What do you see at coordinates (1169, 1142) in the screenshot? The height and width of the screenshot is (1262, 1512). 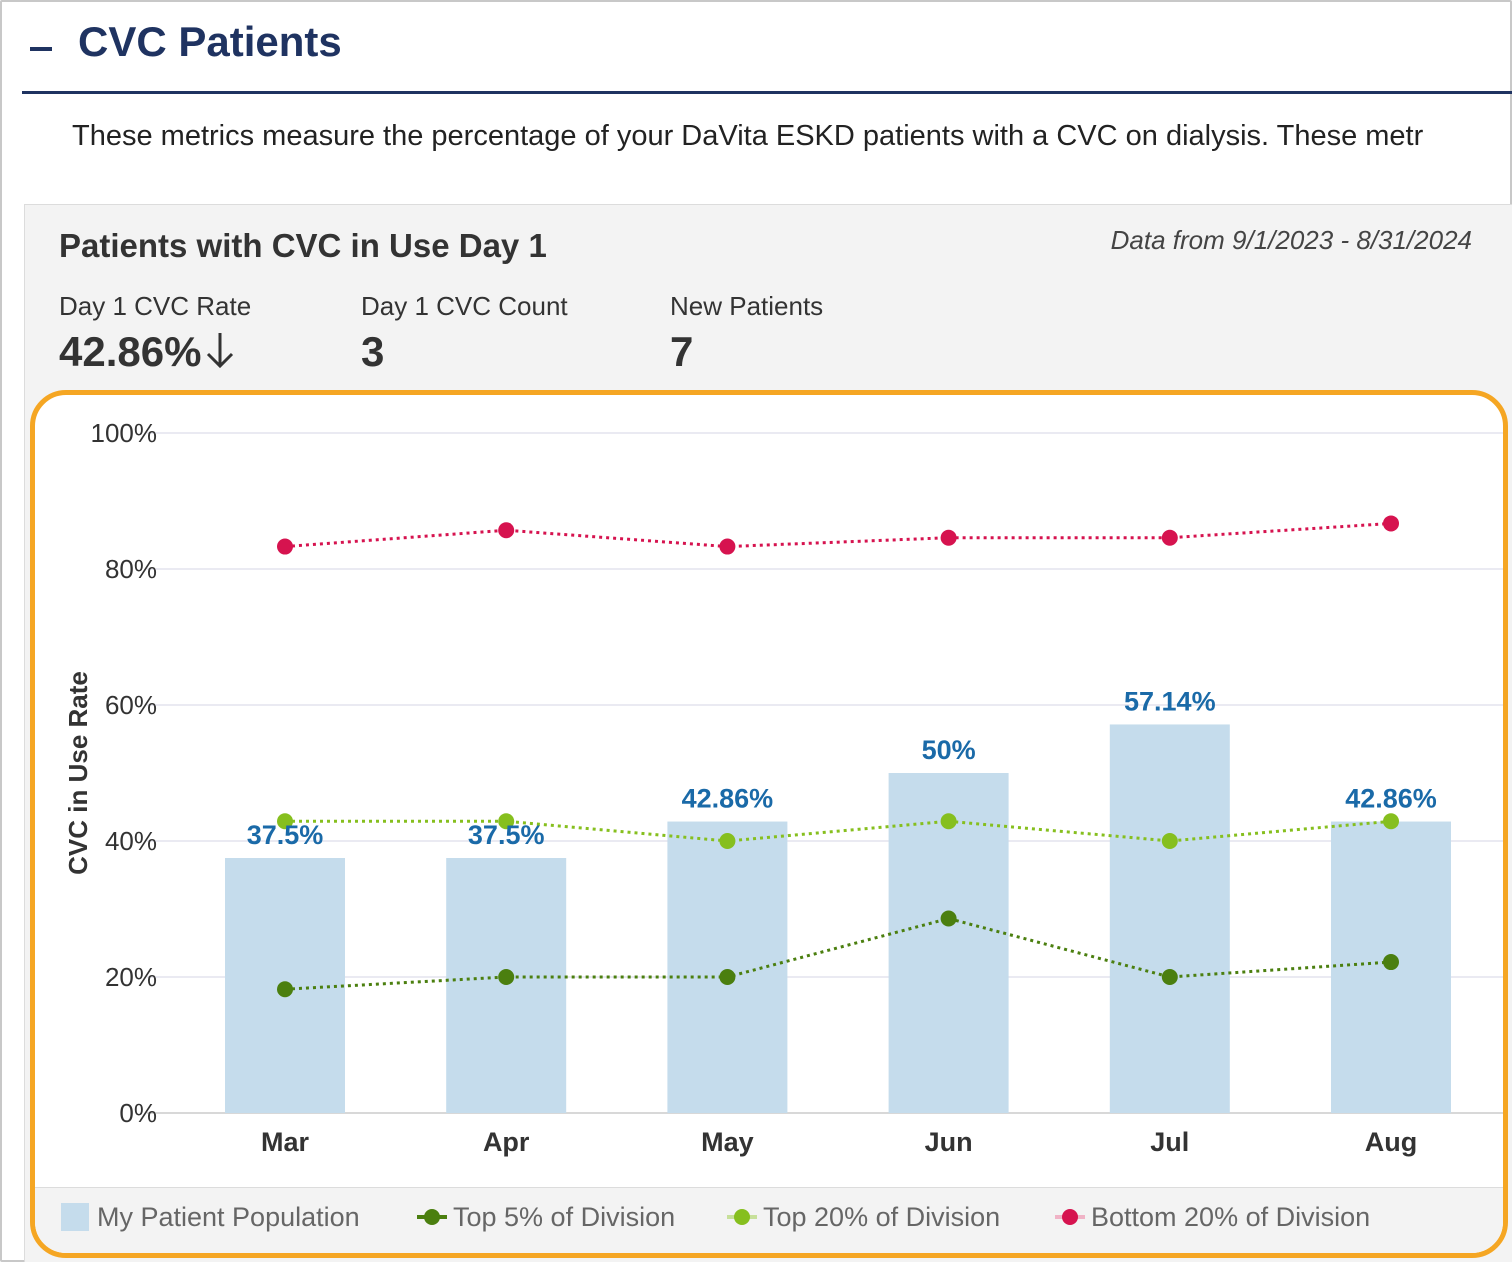 I see `x-tick-label: Jul` at bounding box center [1169, 1142].